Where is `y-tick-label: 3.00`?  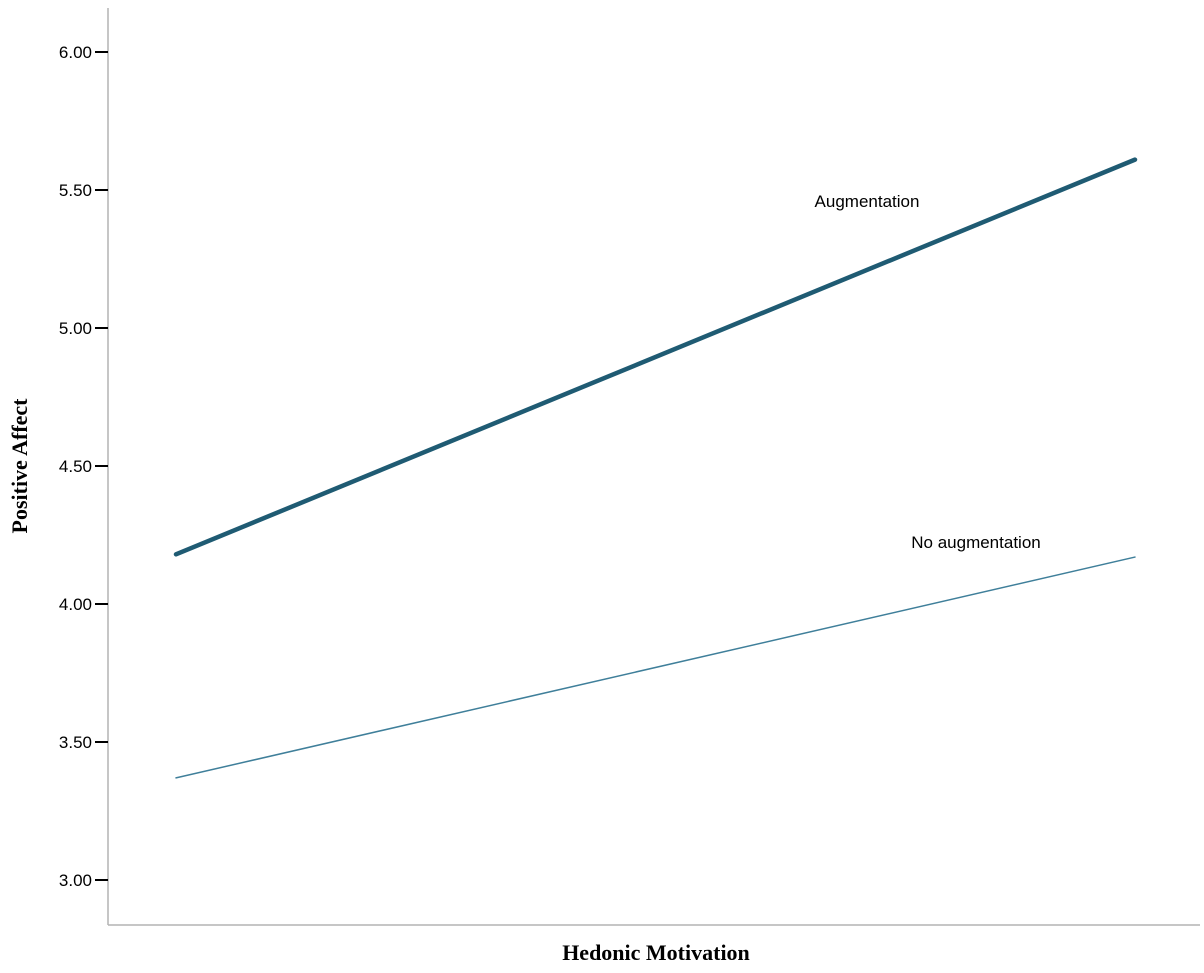
y-tick-label: 3.00 is located at coordinates (75, 880).